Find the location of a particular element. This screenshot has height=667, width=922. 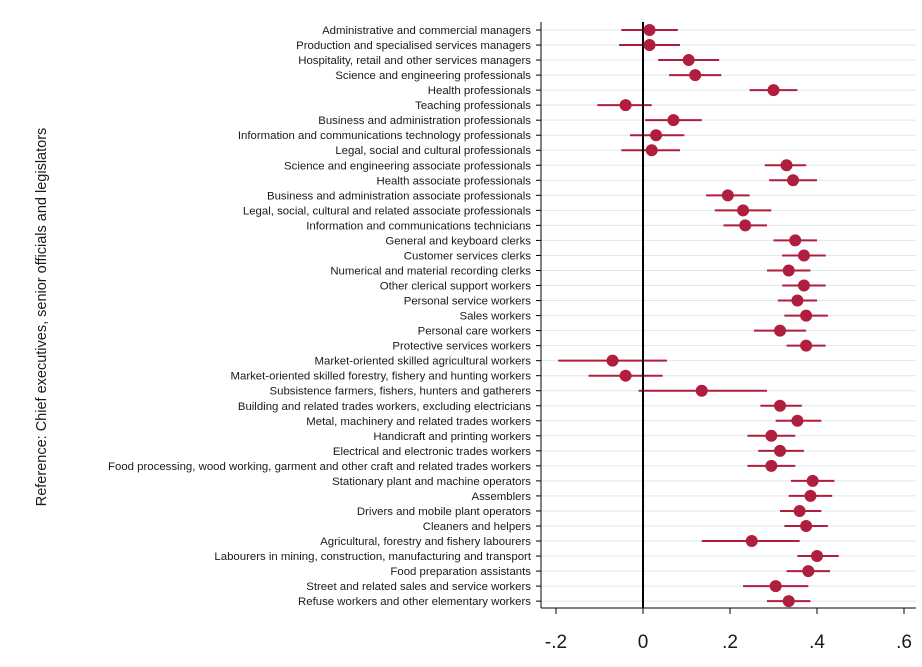

category-label: Personal care workers is located at coordinates (475, 332).